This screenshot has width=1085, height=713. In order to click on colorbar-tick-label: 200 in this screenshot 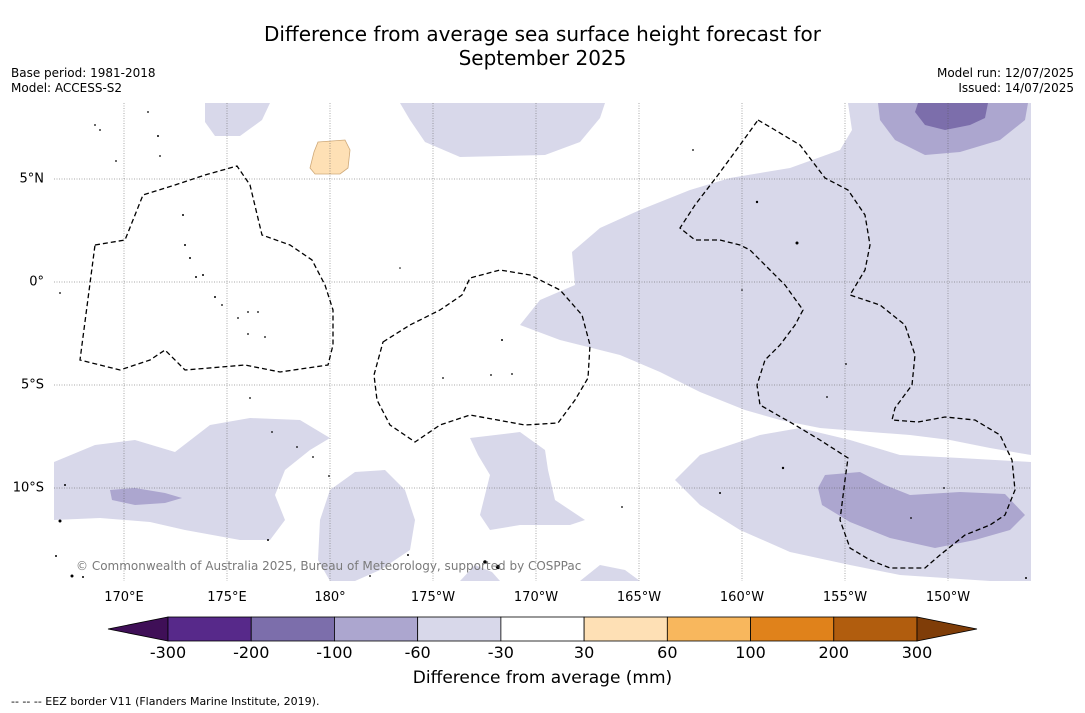, I will do `click(834, 652)`.